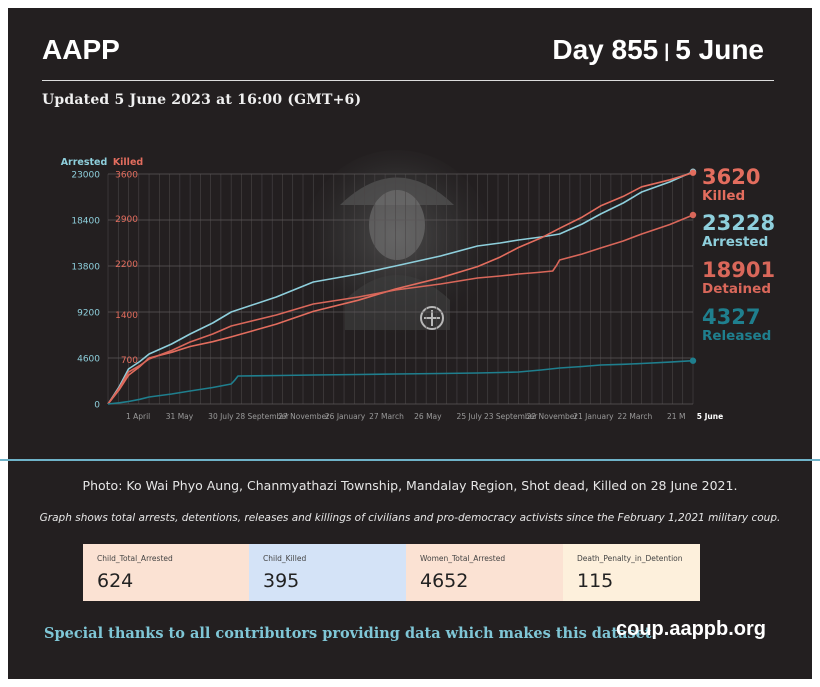 The height and width of the screenshot is (687, 820). What do you see at coordinates (511, 416) in the screenshot?
I see `x-tick-label: 23 September` at bounding box center [511, 416].